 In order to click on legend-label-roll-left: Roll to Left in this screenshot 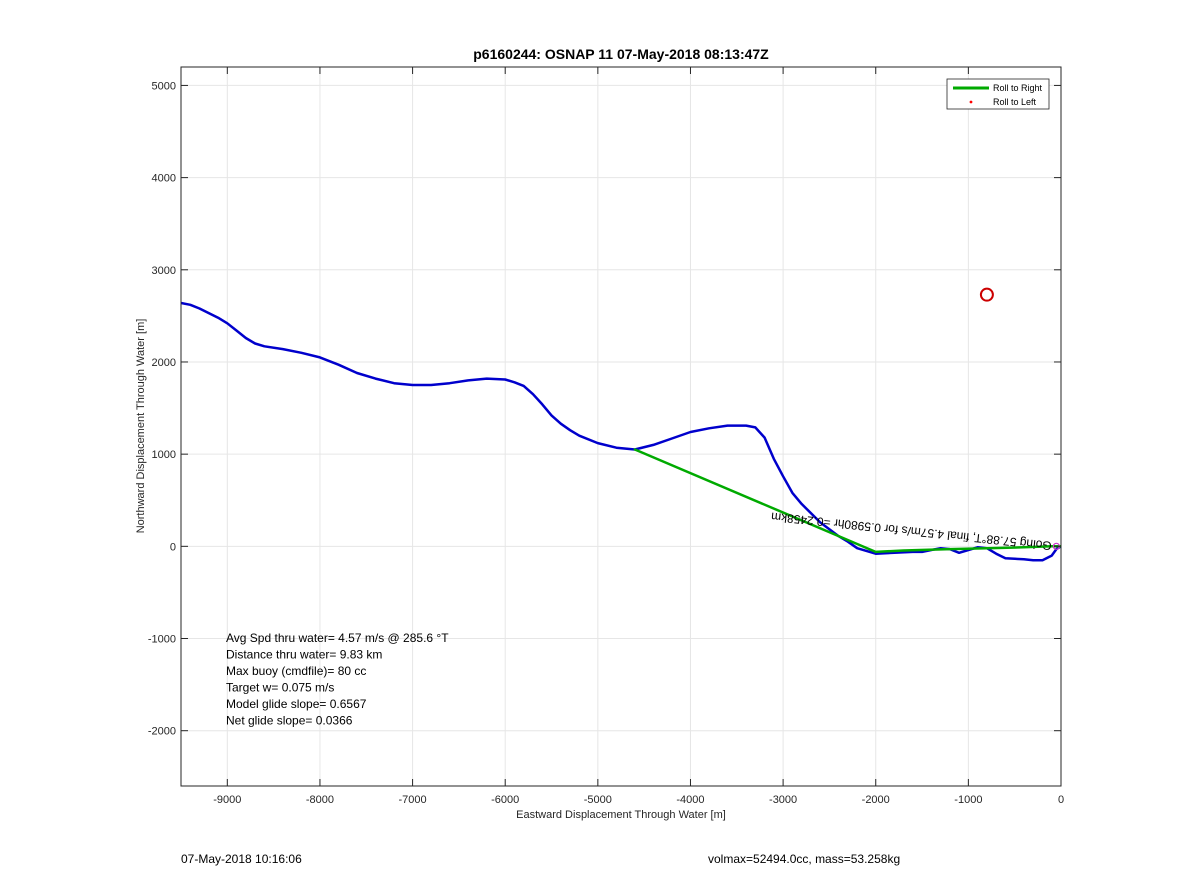, I will do `click(1015, 102)`.